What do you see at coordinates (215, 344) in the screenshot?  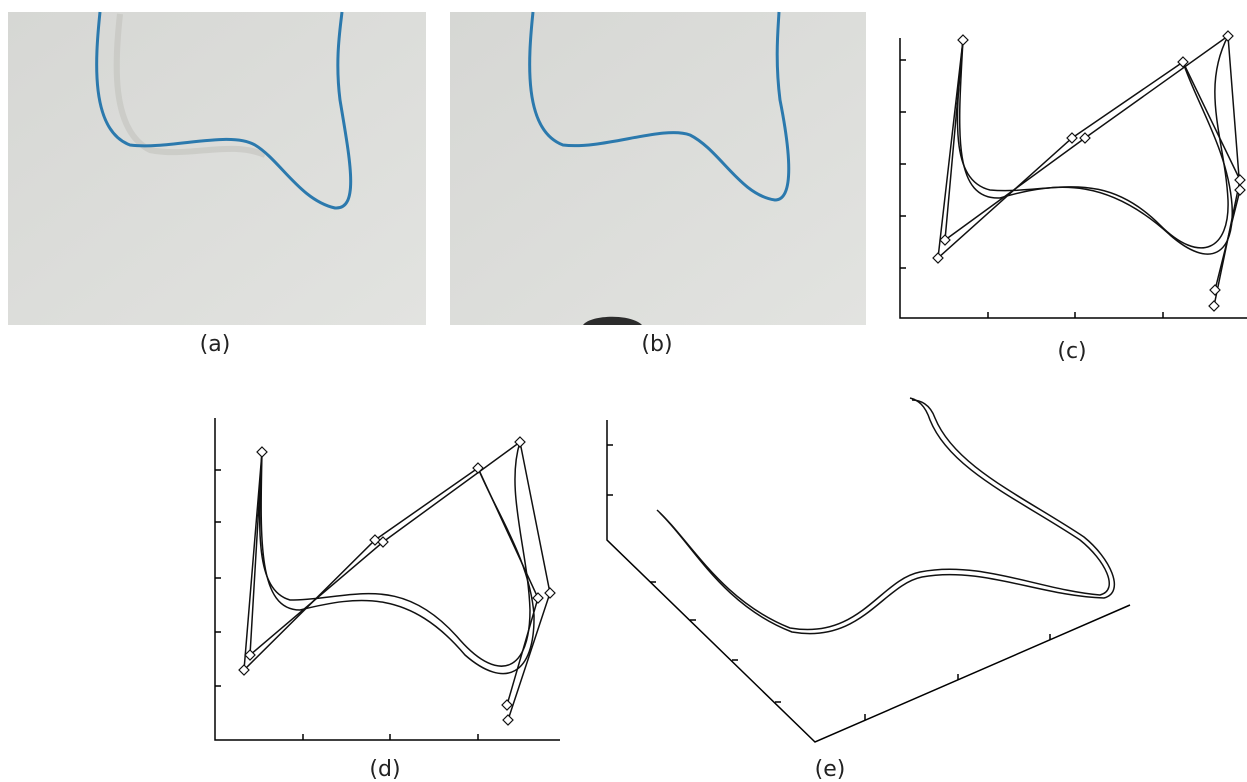 I see `panel-label: (a)` at bounding box center [215, 344].